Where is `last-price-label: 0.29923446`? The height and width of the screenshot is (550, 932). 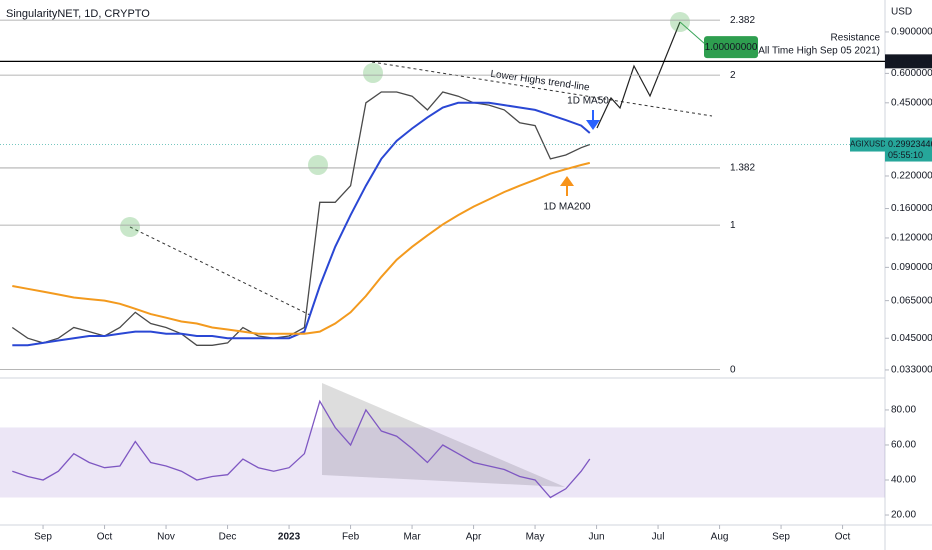 last-price-label: 0.29923446 is located at coordinates (910, 144).